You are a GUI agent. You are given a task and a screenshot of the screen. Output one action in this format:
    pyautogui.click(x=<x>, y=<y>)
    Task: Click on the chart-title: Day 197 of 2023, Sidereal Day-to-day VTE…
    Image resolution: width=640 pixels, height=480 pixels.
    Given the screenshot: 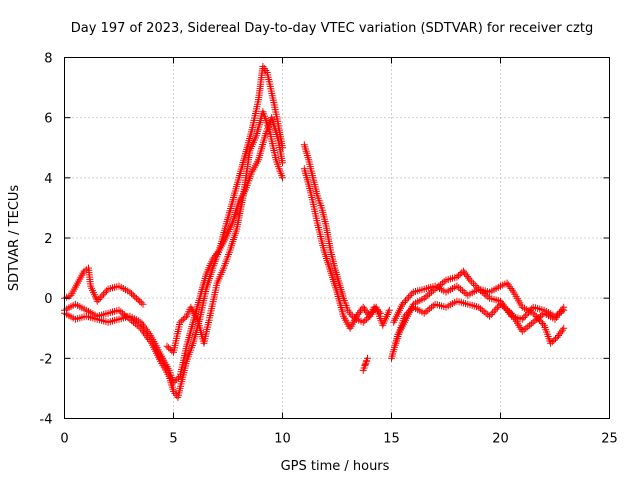 What is the action you would take?
    pyautogui.click(x=332, y=28)
    